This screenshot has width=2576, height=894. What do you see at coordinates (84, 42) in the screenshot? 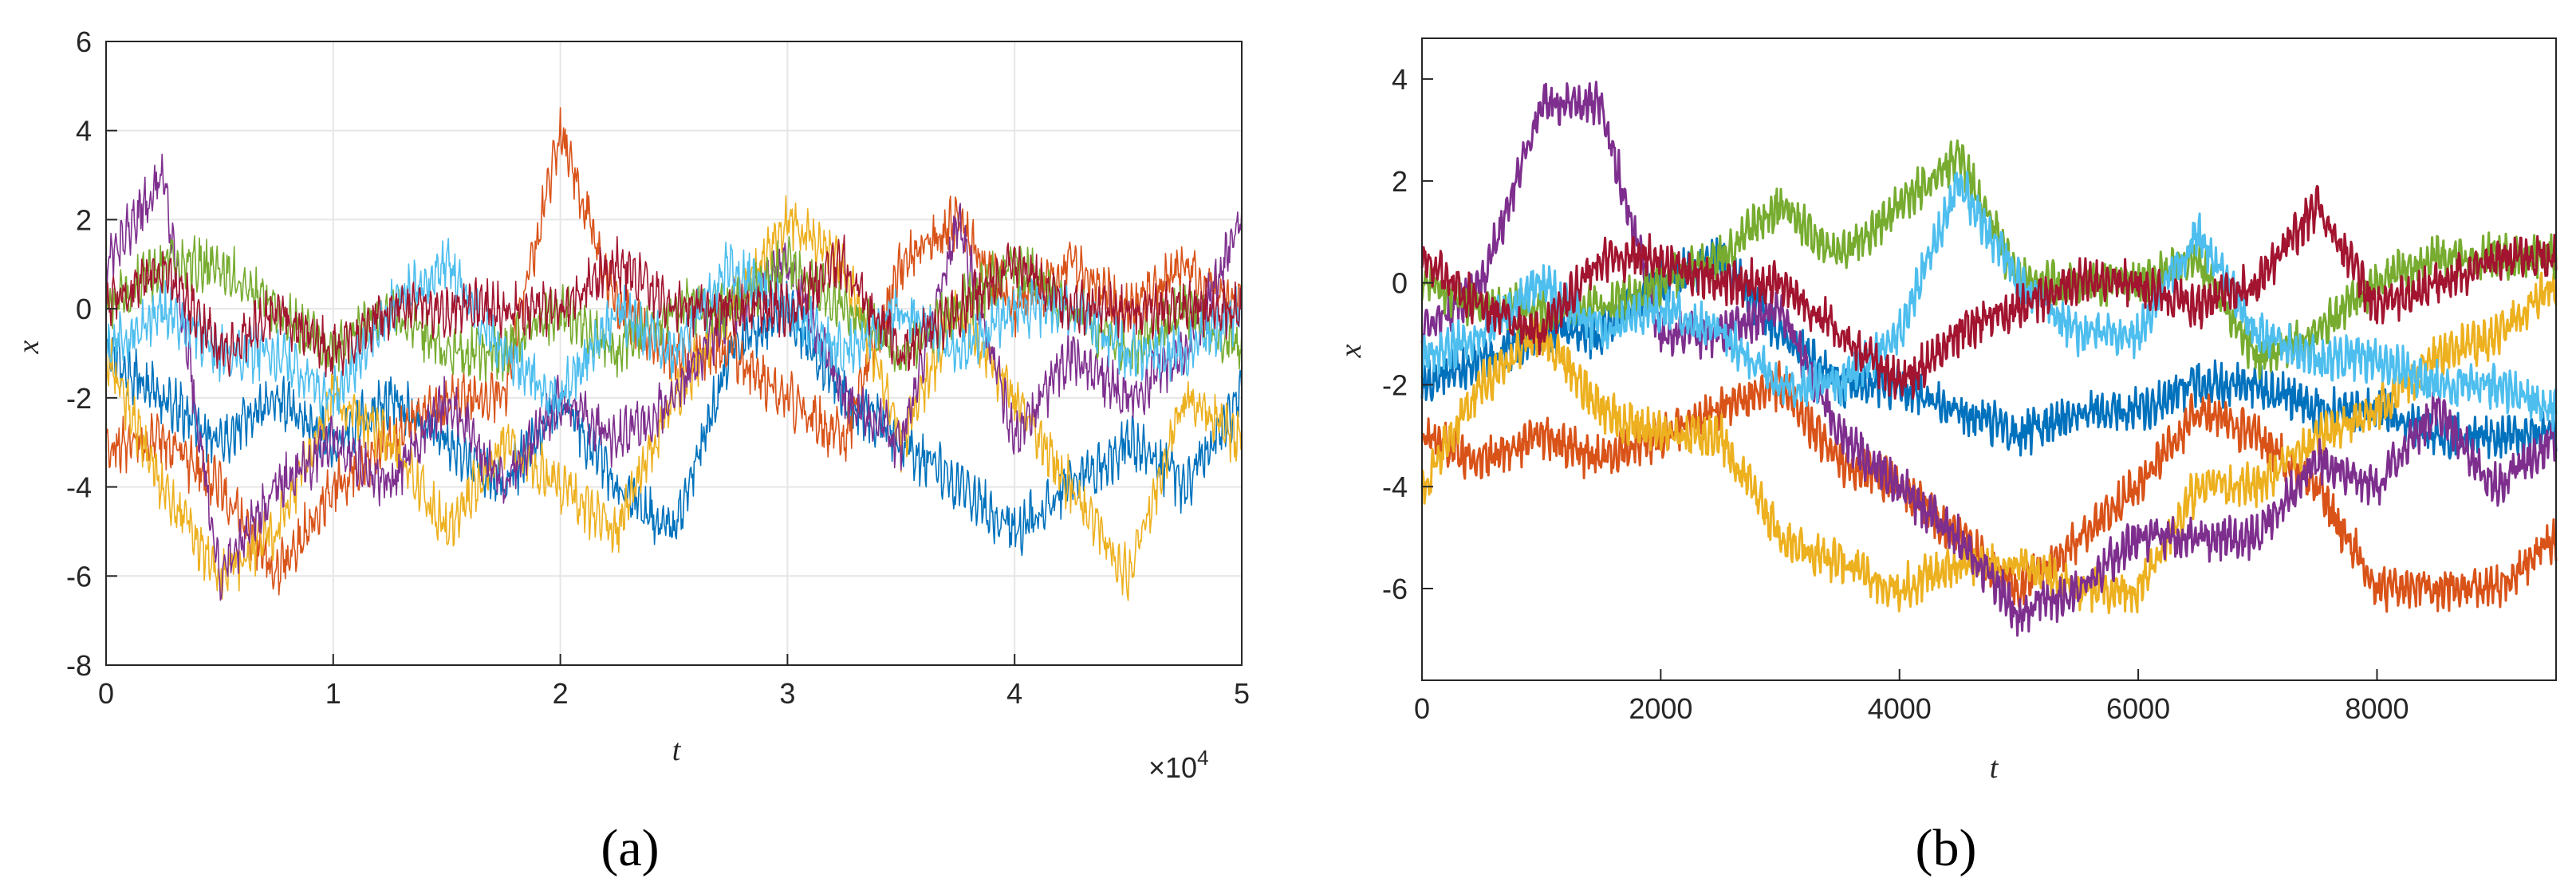
I see `y-tick-label: 6` at bounding box center [84, 42].